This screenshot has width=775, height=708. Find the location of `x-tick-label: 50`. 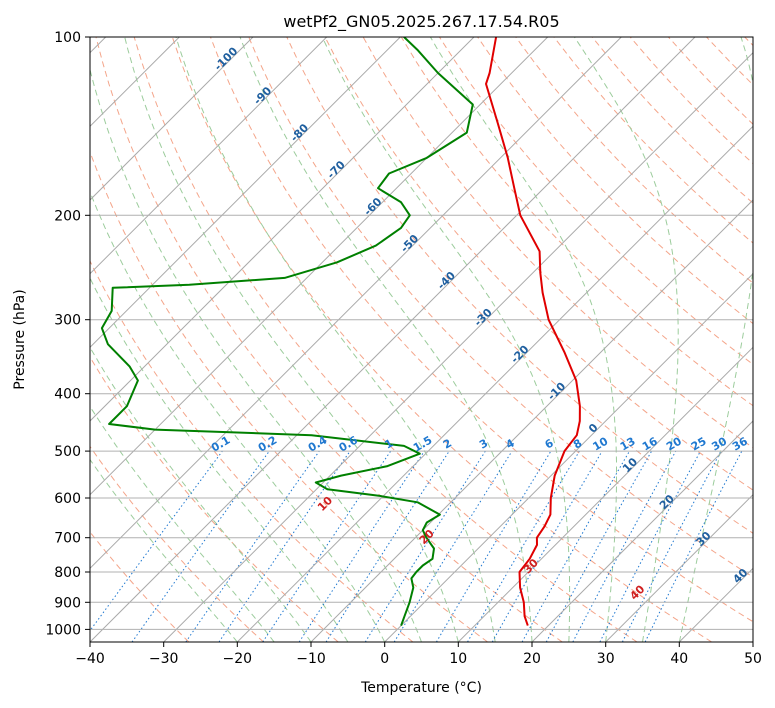

x-tick-label: 50 is located at coordinates (753, 659).